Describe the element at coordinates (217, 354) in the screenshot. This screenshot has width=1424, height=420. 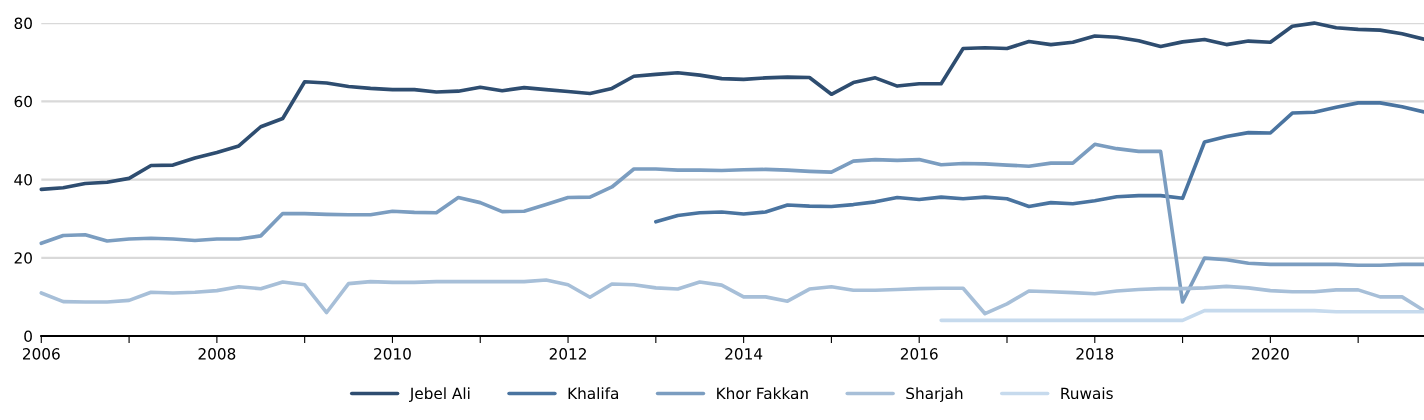
I see `x-tick-label: 2008` at that location.